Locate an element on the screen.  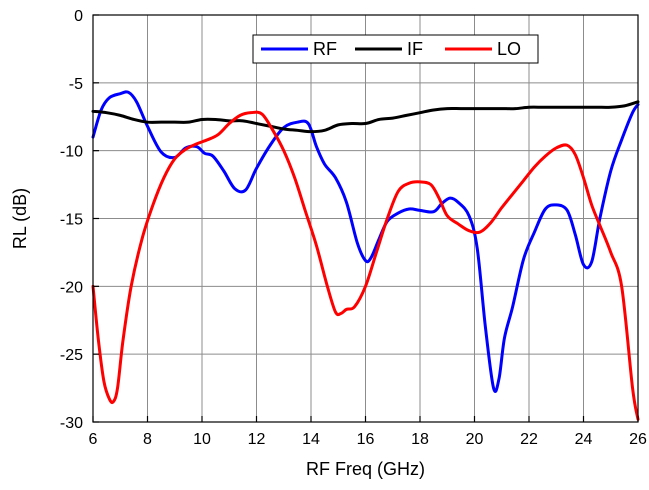
y-tick-label: -30 is located at coordinates (71, 423).